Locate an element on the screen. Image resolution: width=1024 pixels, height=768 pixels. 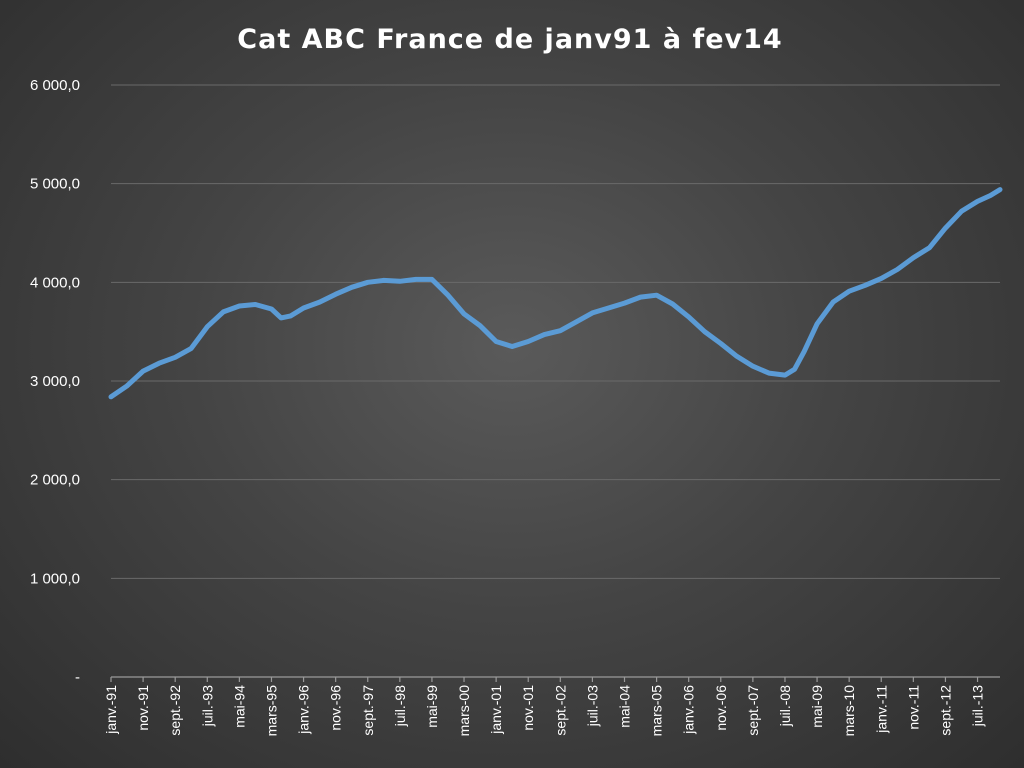
y-tick-label-6: 6 000,0 is located at coordinates (55, 85).